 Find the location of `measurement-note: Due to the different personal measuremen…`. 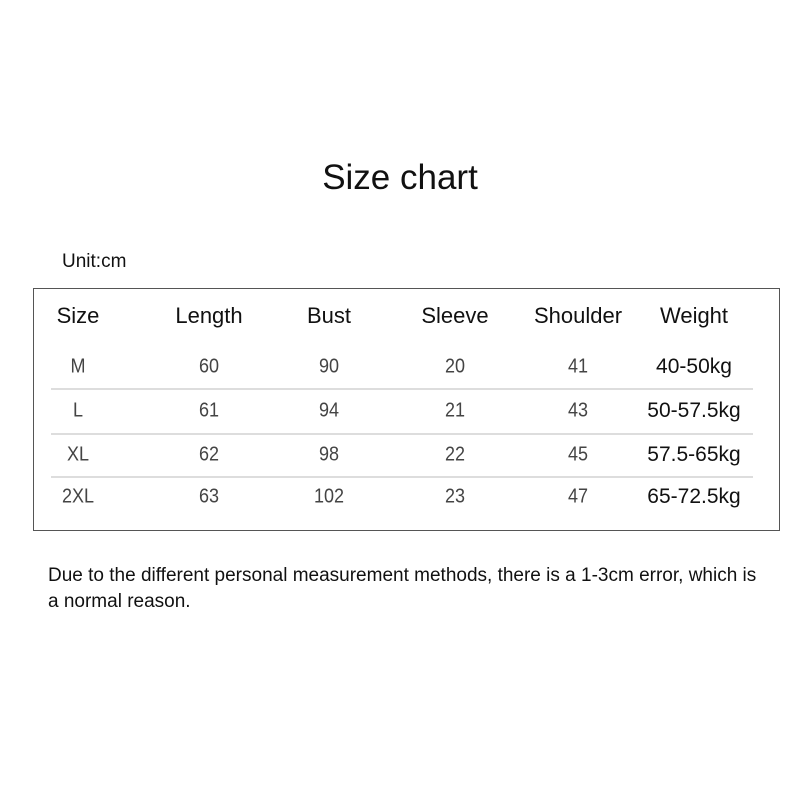

measurement-note: Due to the different personal measuremen… is located at coordinates (402, 588).